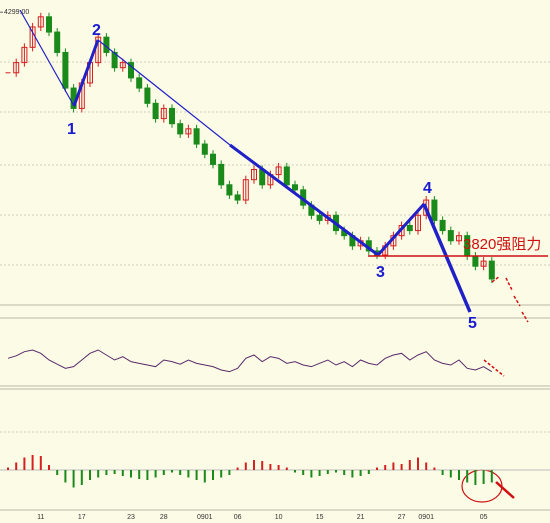  Describe the element at coordinates (16, 12) in the screenshot. I see `y-tick-label: 4299.00` at that location.